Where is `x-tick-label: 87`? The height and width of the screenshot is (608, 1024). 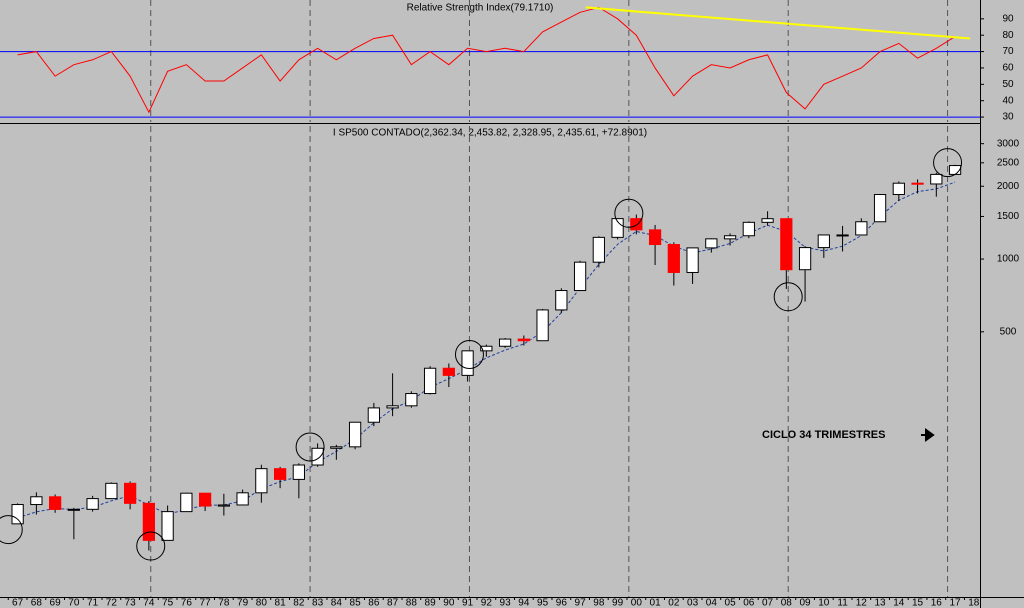
x-tick-label: 87 is located at coordinates (393, 603).